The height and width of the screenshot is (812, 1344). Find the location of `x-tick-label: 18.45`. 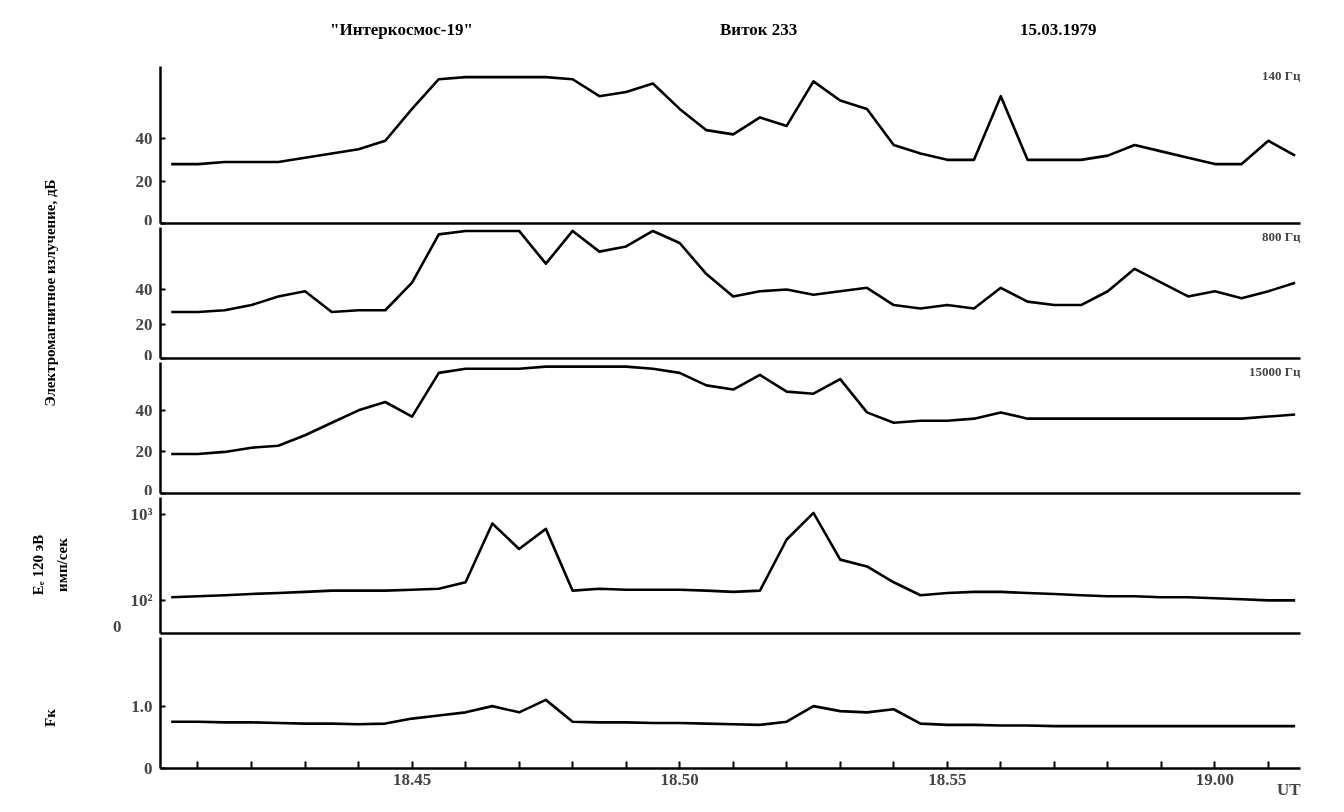

x-tick-label: 18.45 is located at coordinates (412, 779).